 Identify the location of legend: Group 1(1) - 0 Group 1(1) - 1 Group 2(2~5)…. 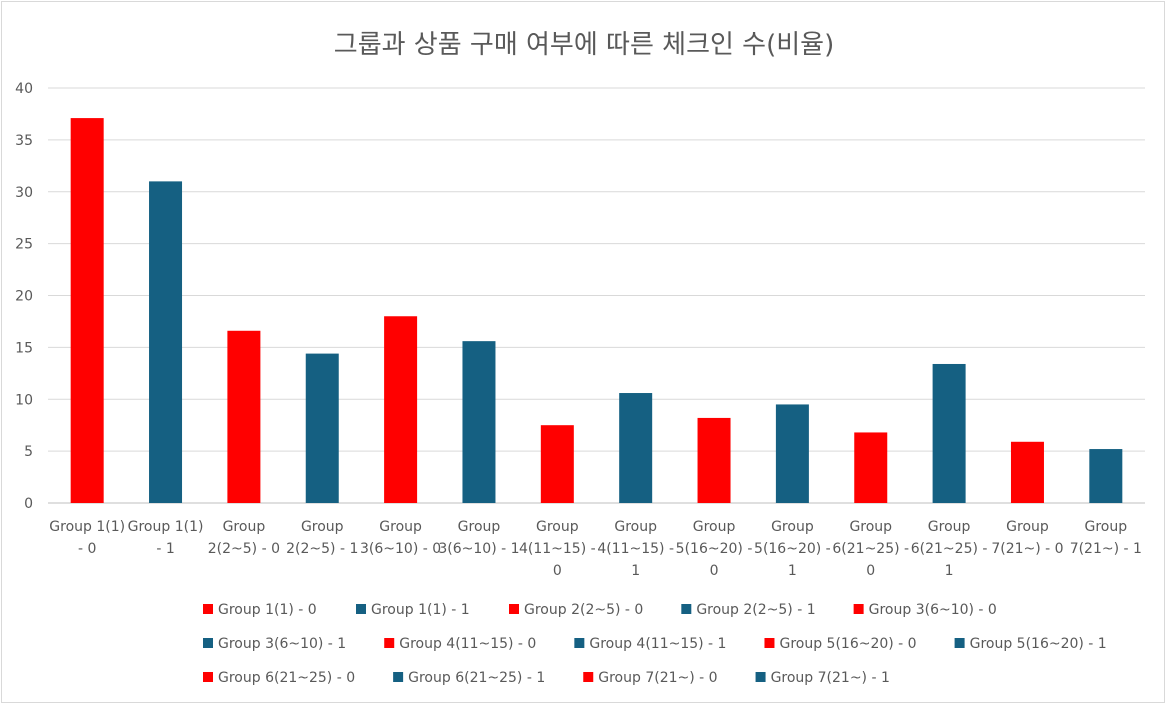
(655, 644).